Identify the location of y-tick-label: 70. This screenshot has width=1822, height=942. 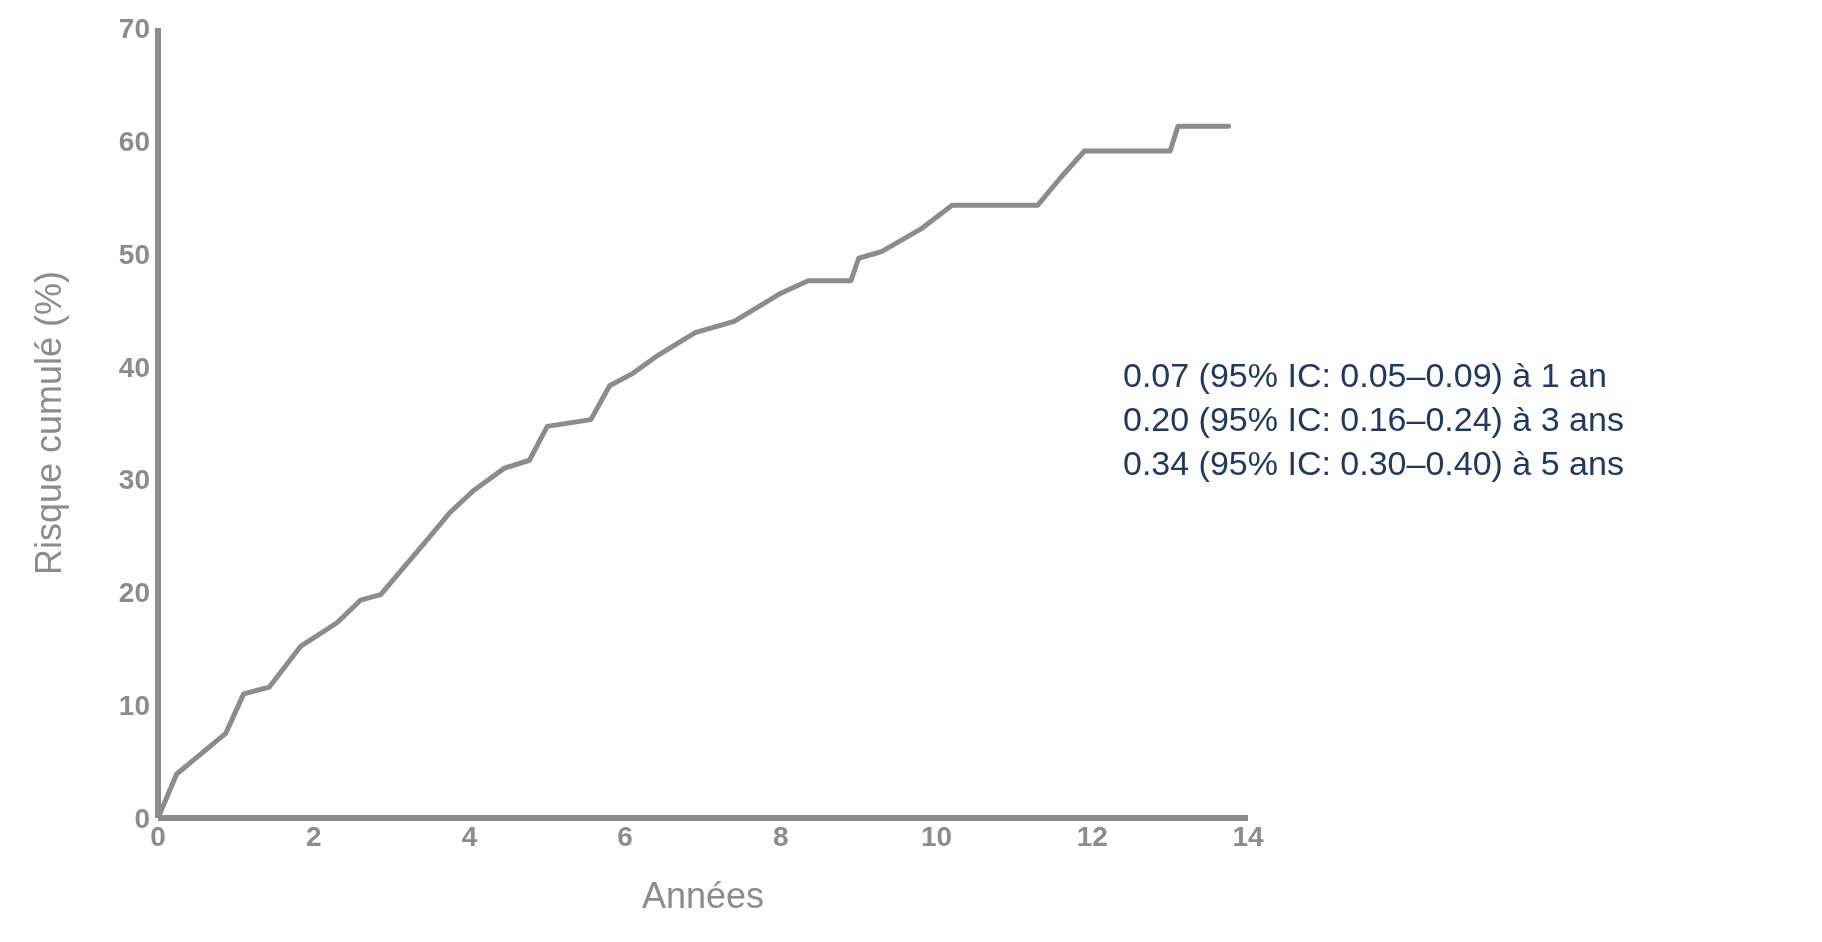
(134, 28).